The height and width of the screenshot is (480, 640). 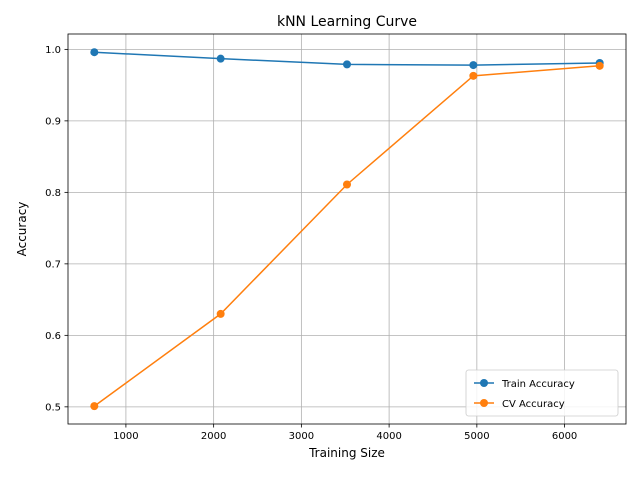 I want to click on y-tick-label: 0.8, so click(x=53, y=193).